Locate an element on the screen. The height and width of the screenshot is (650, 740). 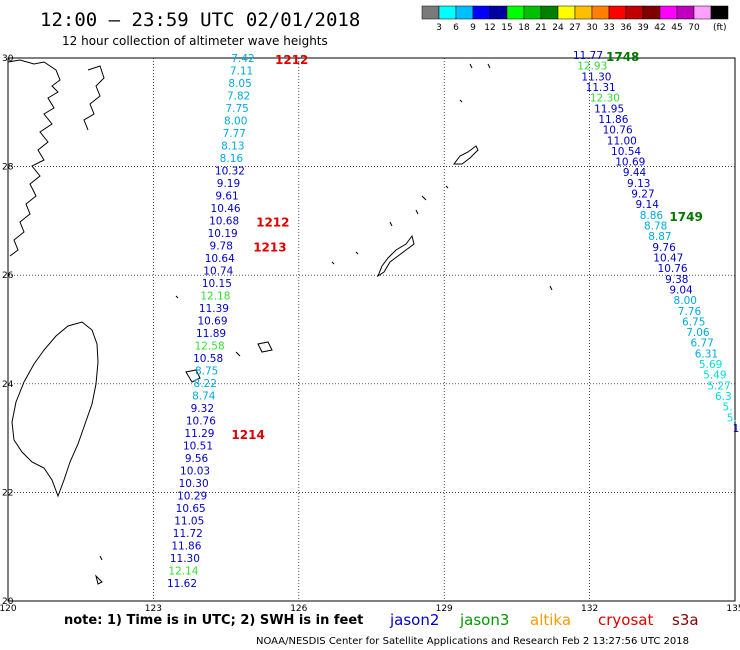
colorbar-label: 18 is located at coordinates (524, 28).